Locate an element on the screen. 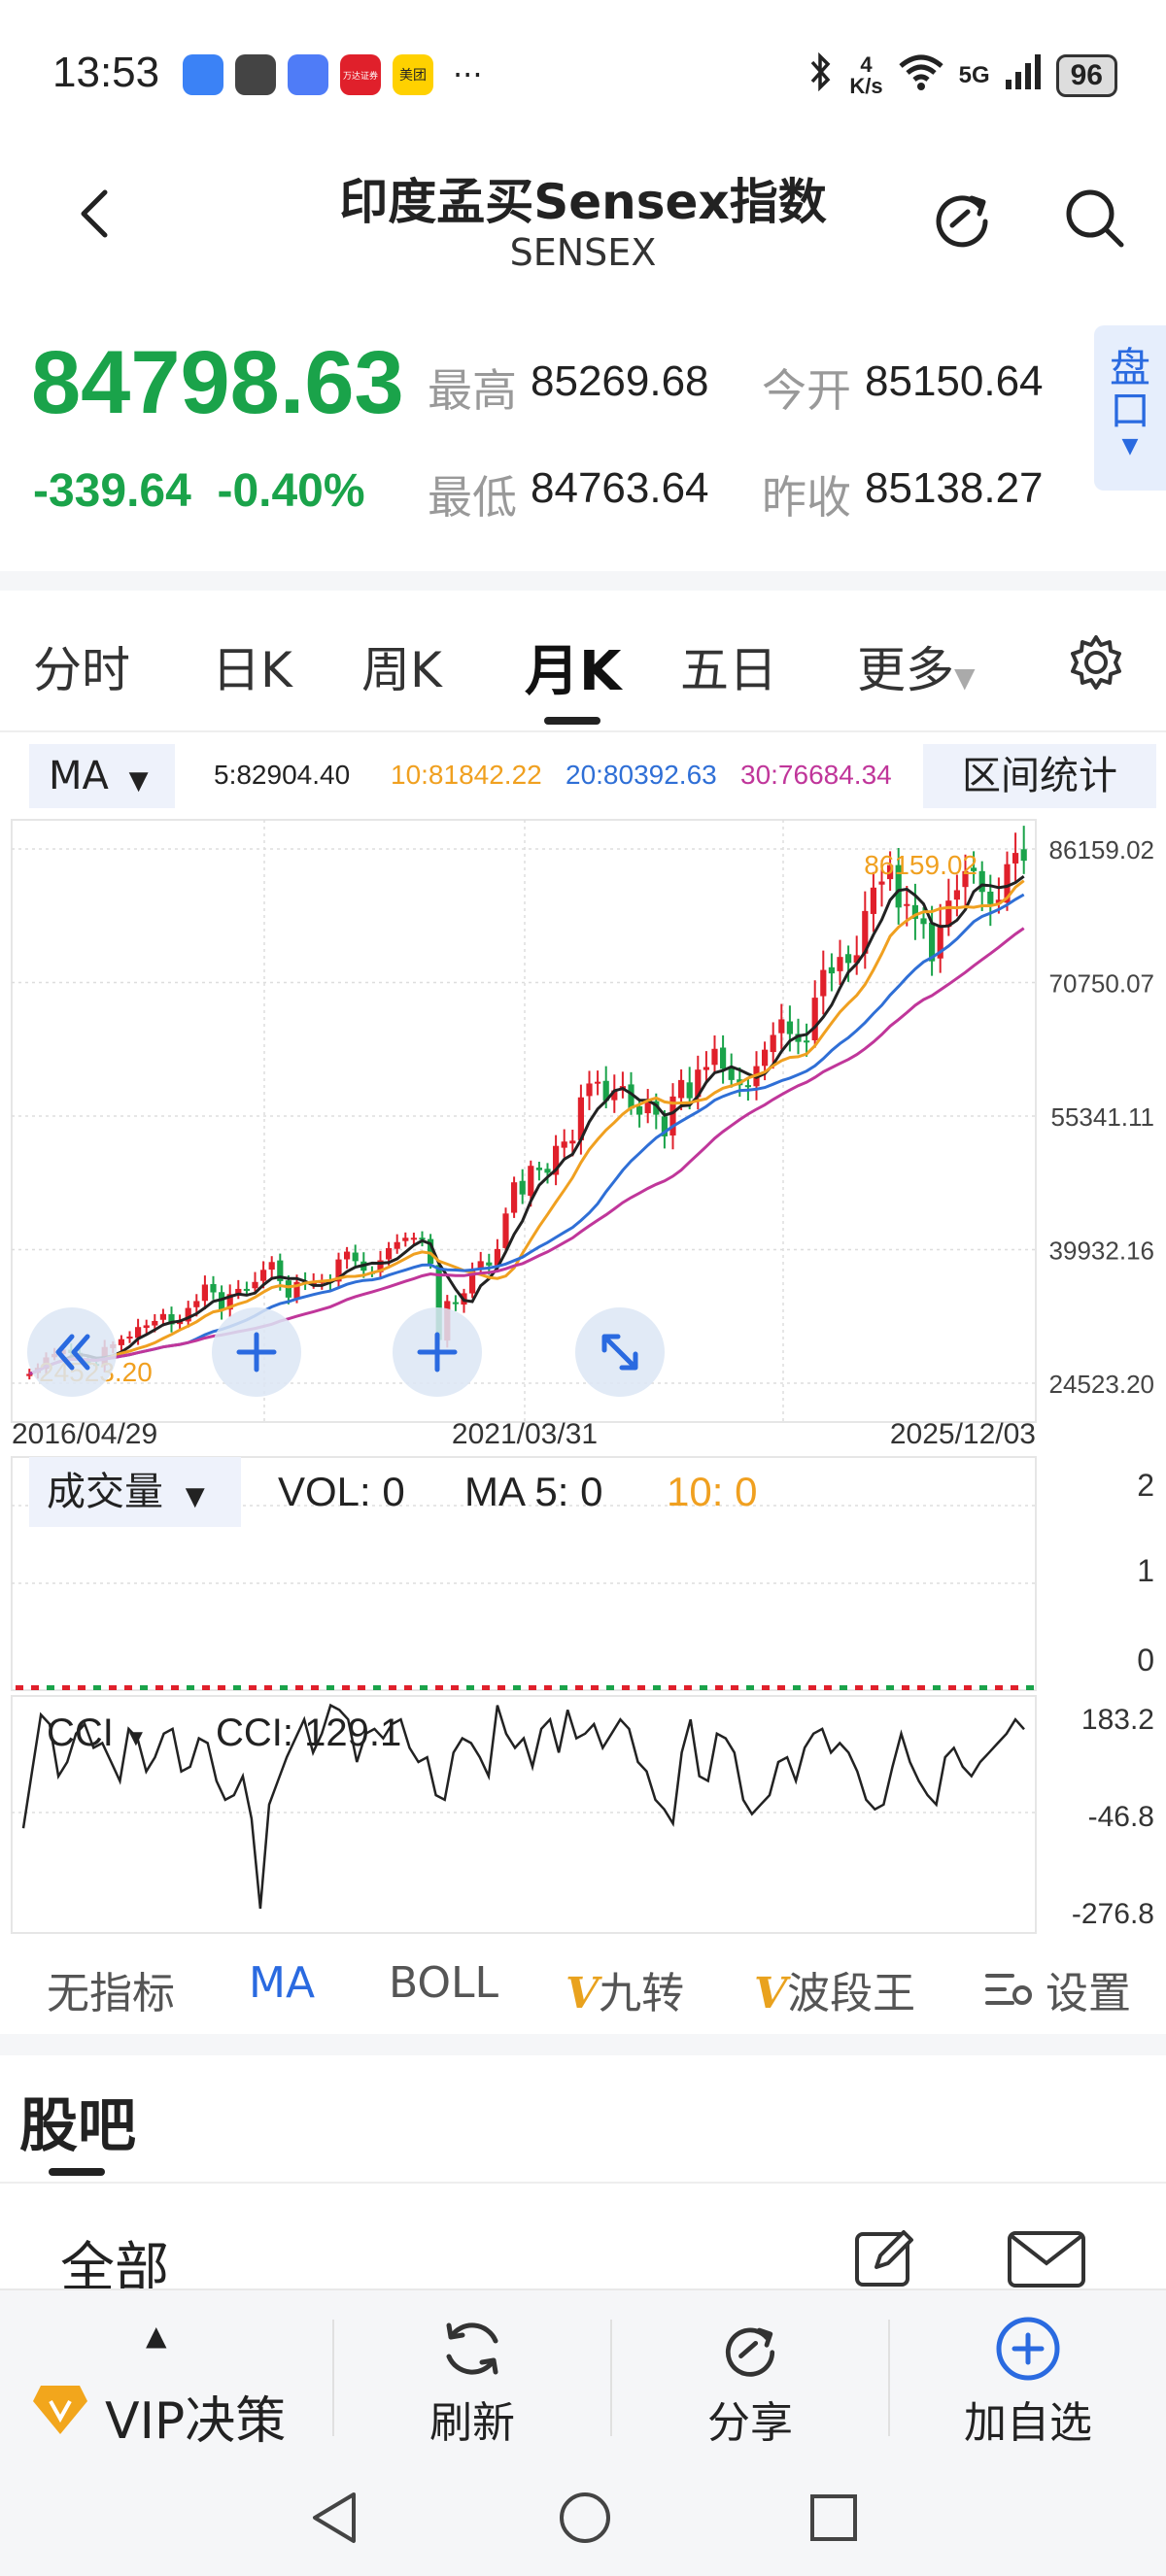 The width and height of the screenshot is (1166, 2576). divider is located at coordinates (583, 2183).